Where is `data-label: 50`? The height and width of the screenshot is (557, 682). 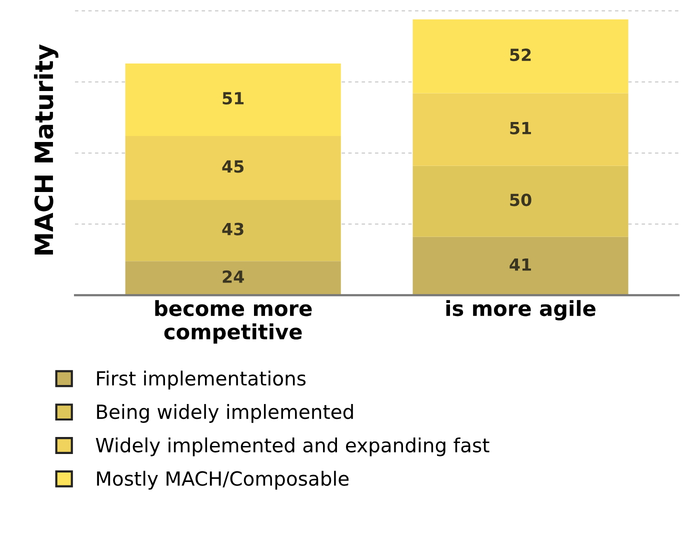 data-label: 50 is located at coordinates (521, 200).